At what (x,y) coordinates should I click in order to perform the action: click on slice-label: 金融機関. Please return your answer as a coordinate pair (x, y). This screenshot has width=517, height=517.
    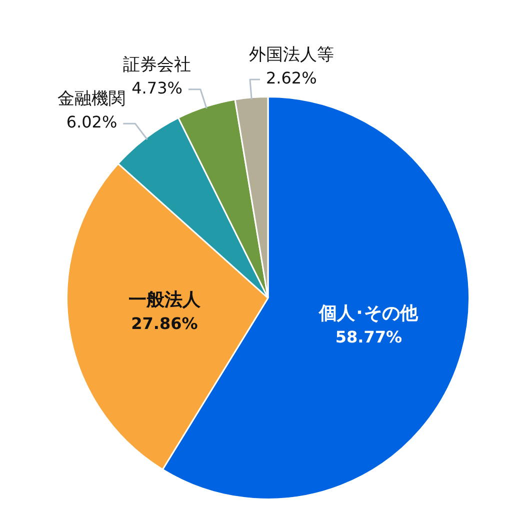
    Looking at the image, I should click on (92, 99).